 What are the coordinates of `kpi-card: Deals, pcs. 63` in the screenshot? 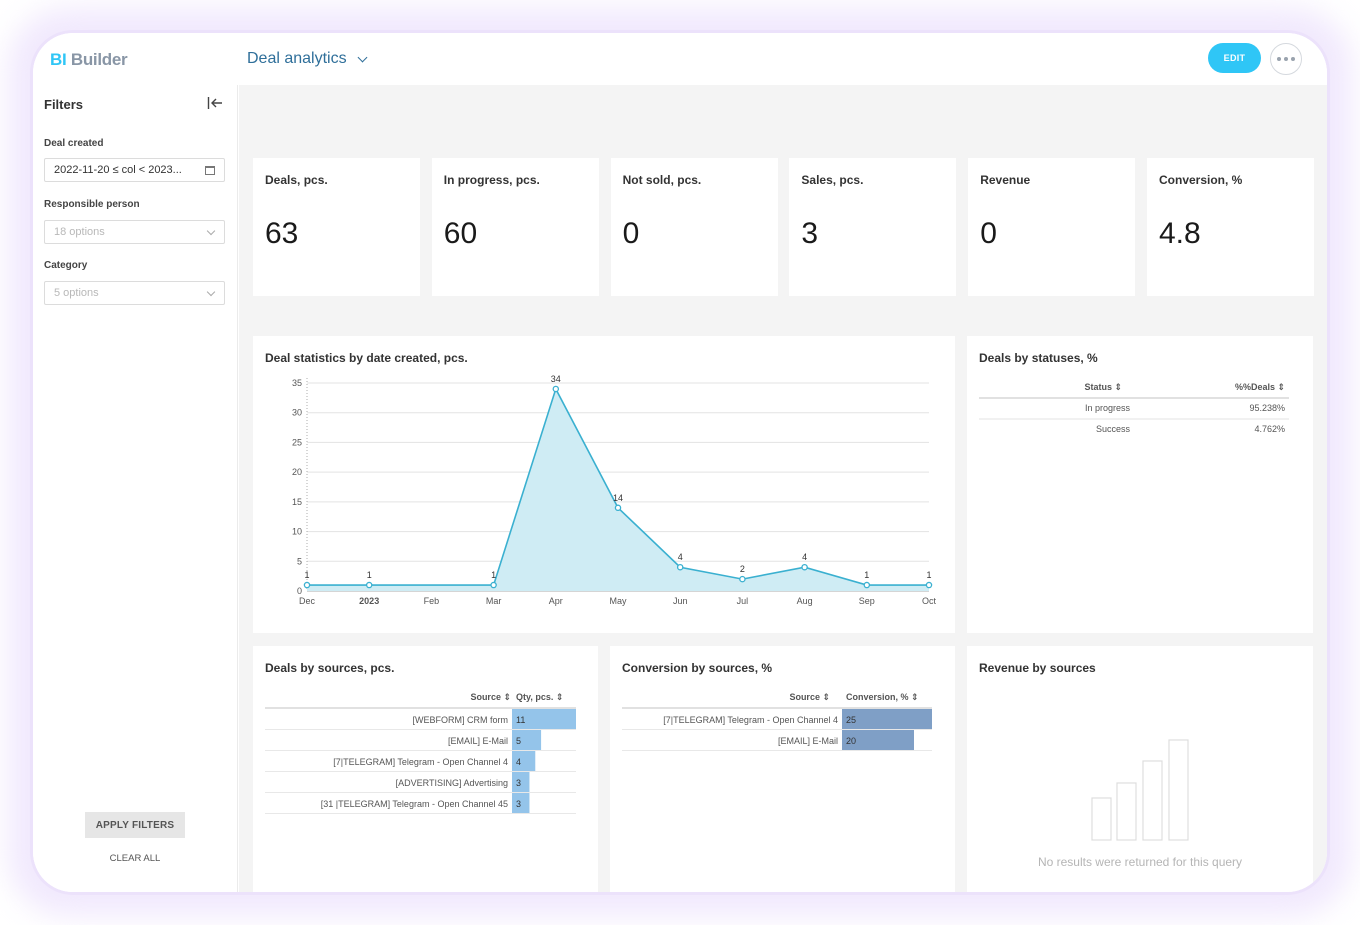 It's located at (336, 227).